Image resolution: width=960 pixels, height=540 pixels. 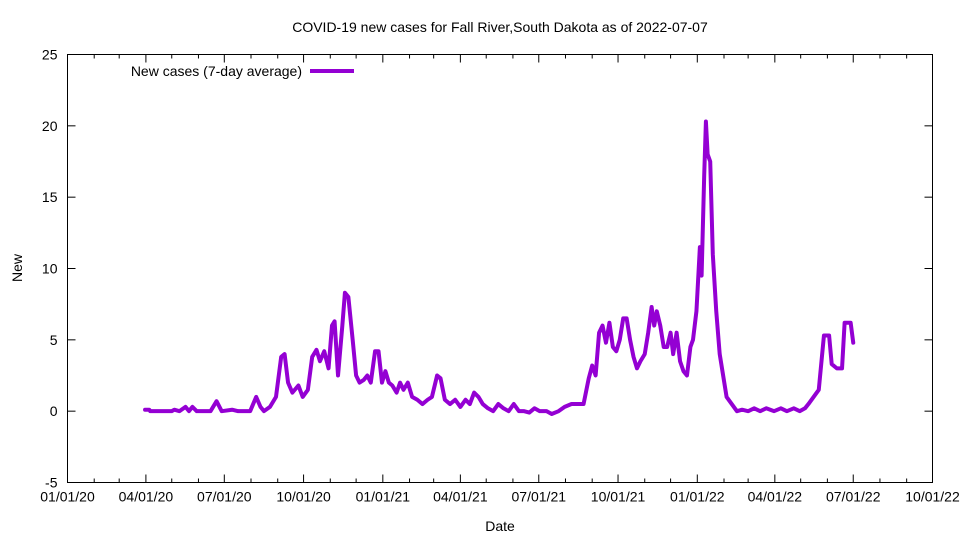 What do you see at coordinates (51, 483) in the screenshot?
I see `y-tick-label: -5` at bounding box center [51, 483].